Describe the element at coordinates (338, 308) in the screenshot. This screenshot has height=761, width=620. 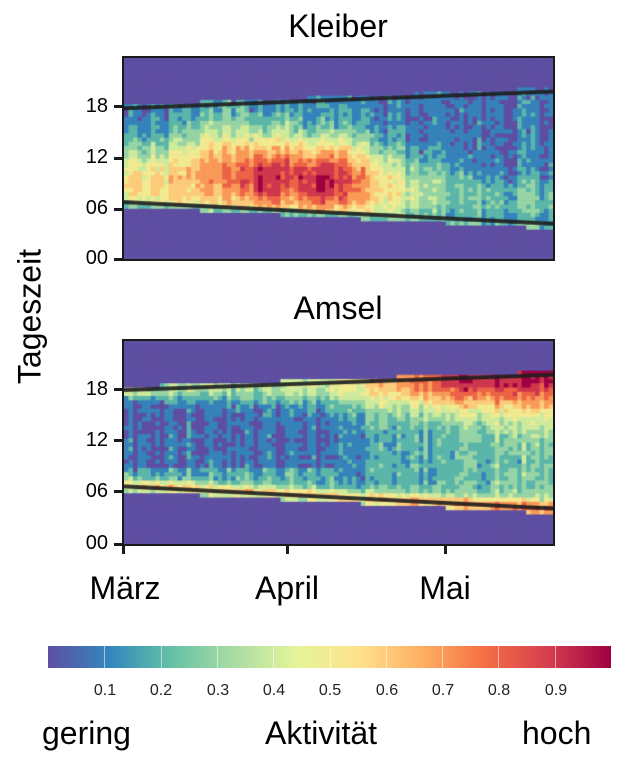
I see `amsel-title: Amsel` at that location.